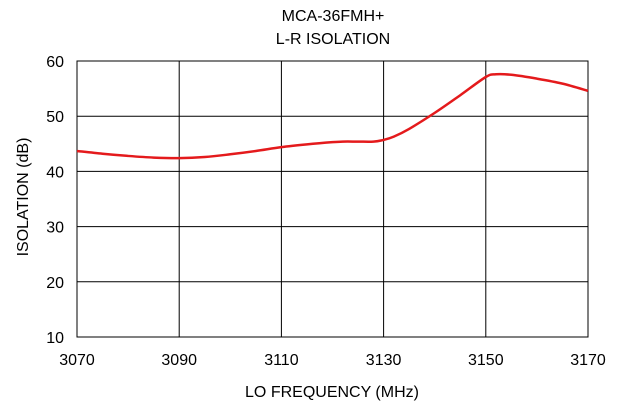 The width and height of the screenshot is (622, 408). What do you see at coordinates (281, 360) in the screenshot?
I see `x-tick-label: 3110` at bounding box center [281, 360].